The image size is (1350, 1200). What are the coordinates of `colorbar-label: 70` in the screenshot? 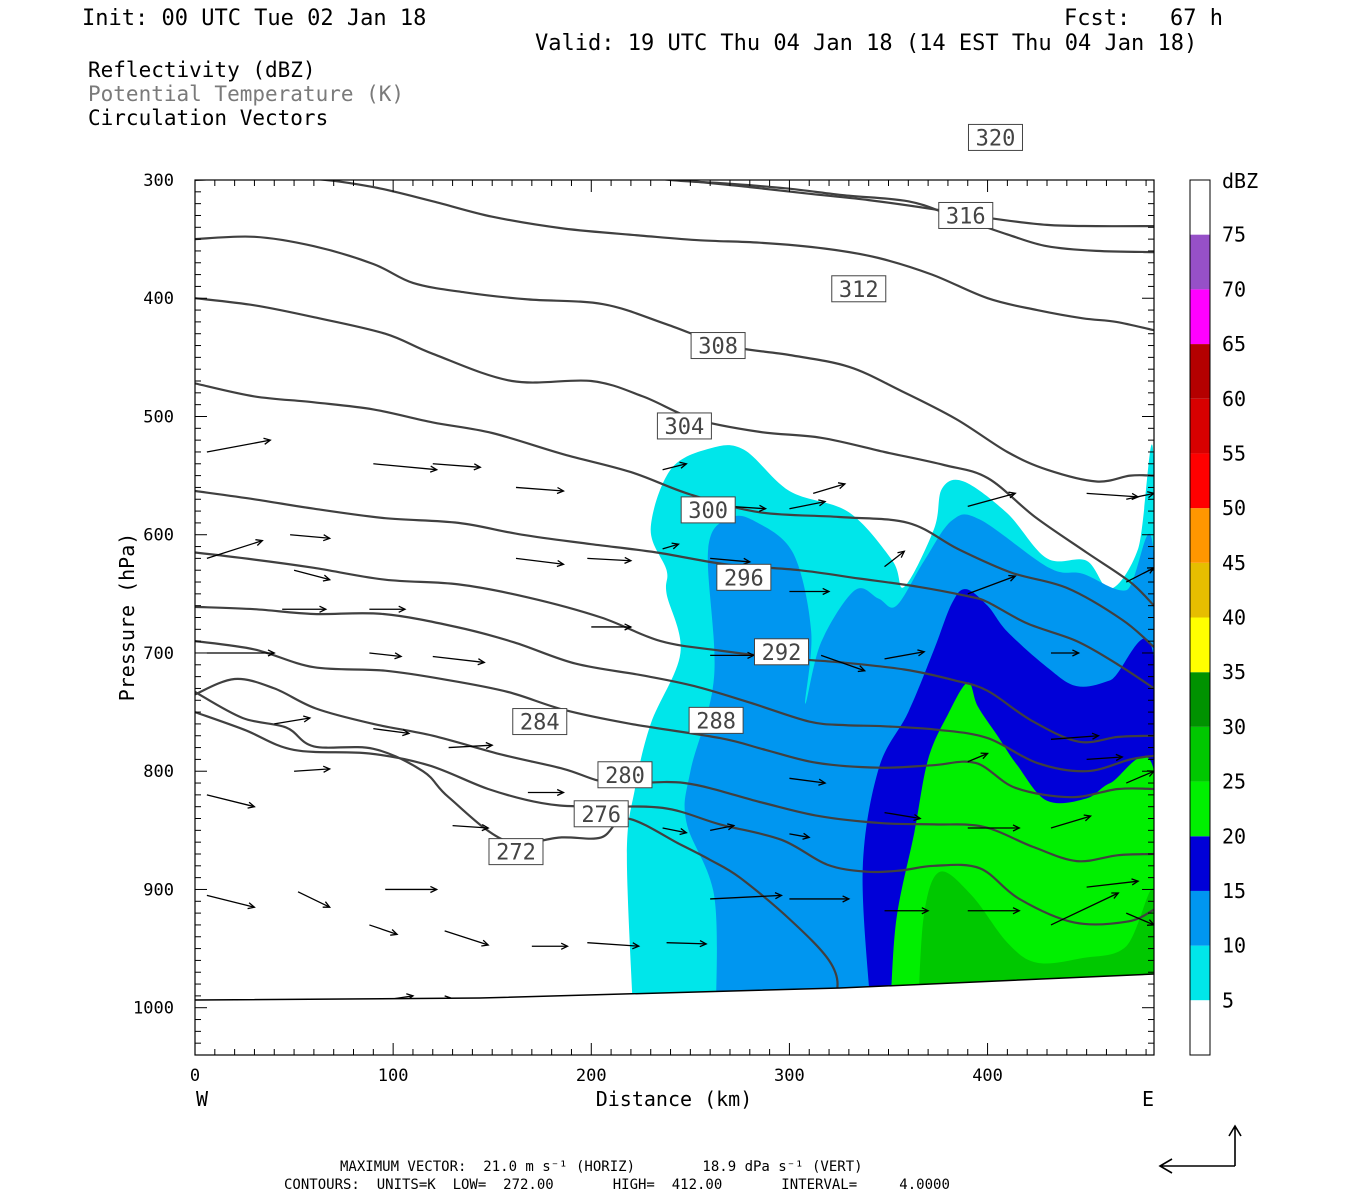 It's located at (1234, 289).